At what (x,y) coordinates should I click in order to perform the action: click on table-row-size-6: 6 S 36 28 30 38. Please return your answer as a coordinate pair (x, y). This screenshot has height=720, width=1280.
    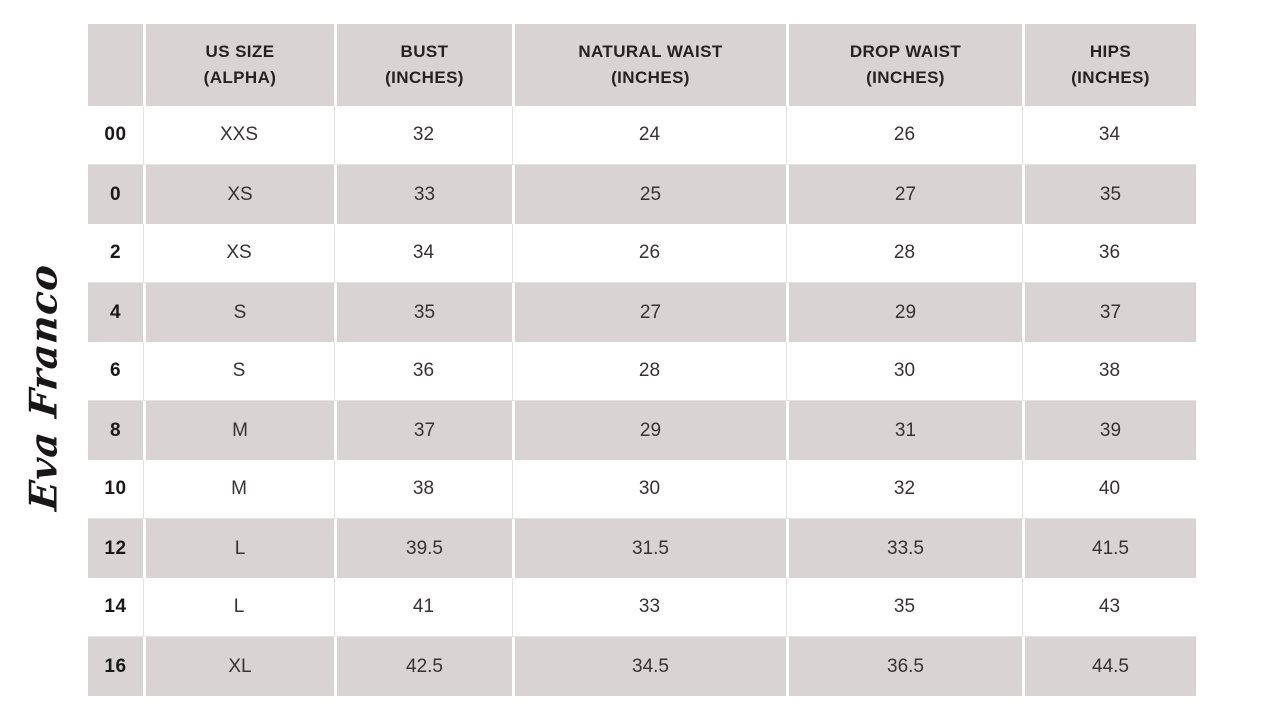
    Looking at the image, I should click on (642, 371).